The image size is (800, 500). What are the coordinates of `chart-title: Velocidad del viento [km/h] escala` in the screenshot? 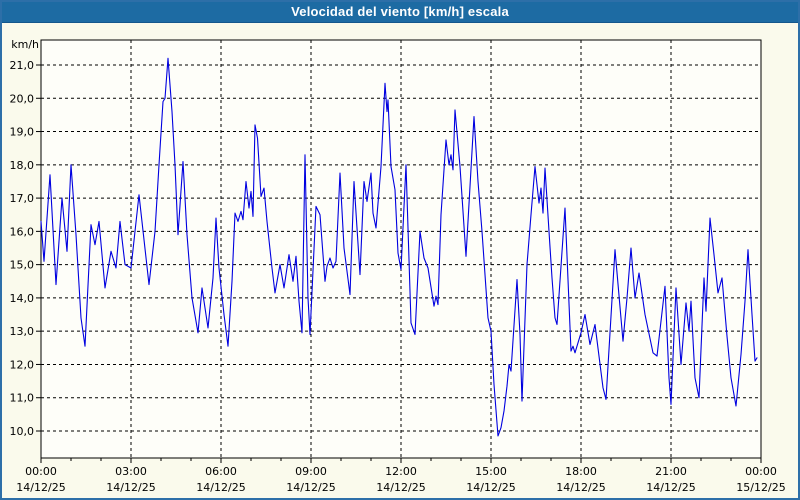 It's located at (400, 11).